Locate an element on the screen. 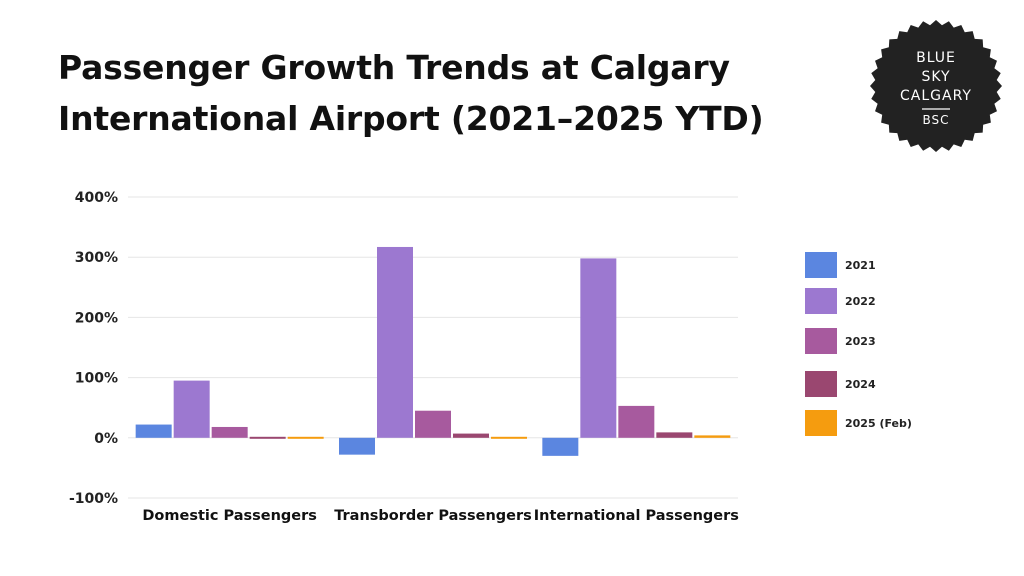 This screenshot has height=576, width=1024. legend: 2021 2022 2023 2024 2025 (Feb) is located at coordinates (858, 344).